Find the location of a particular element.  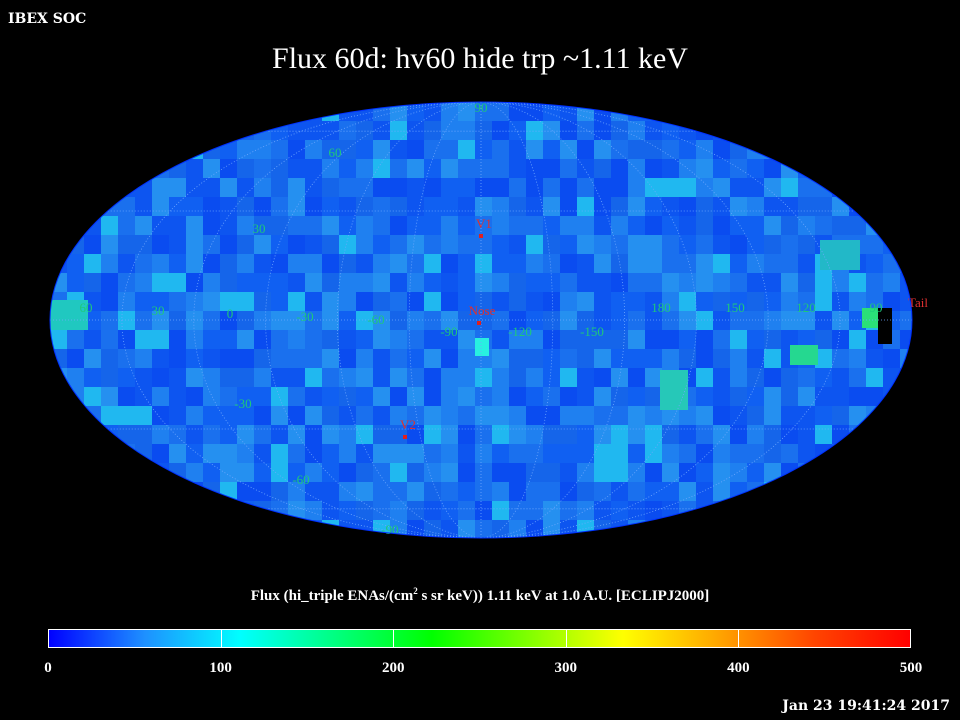

marker-dot-nose is located at coordinates (479, 323).